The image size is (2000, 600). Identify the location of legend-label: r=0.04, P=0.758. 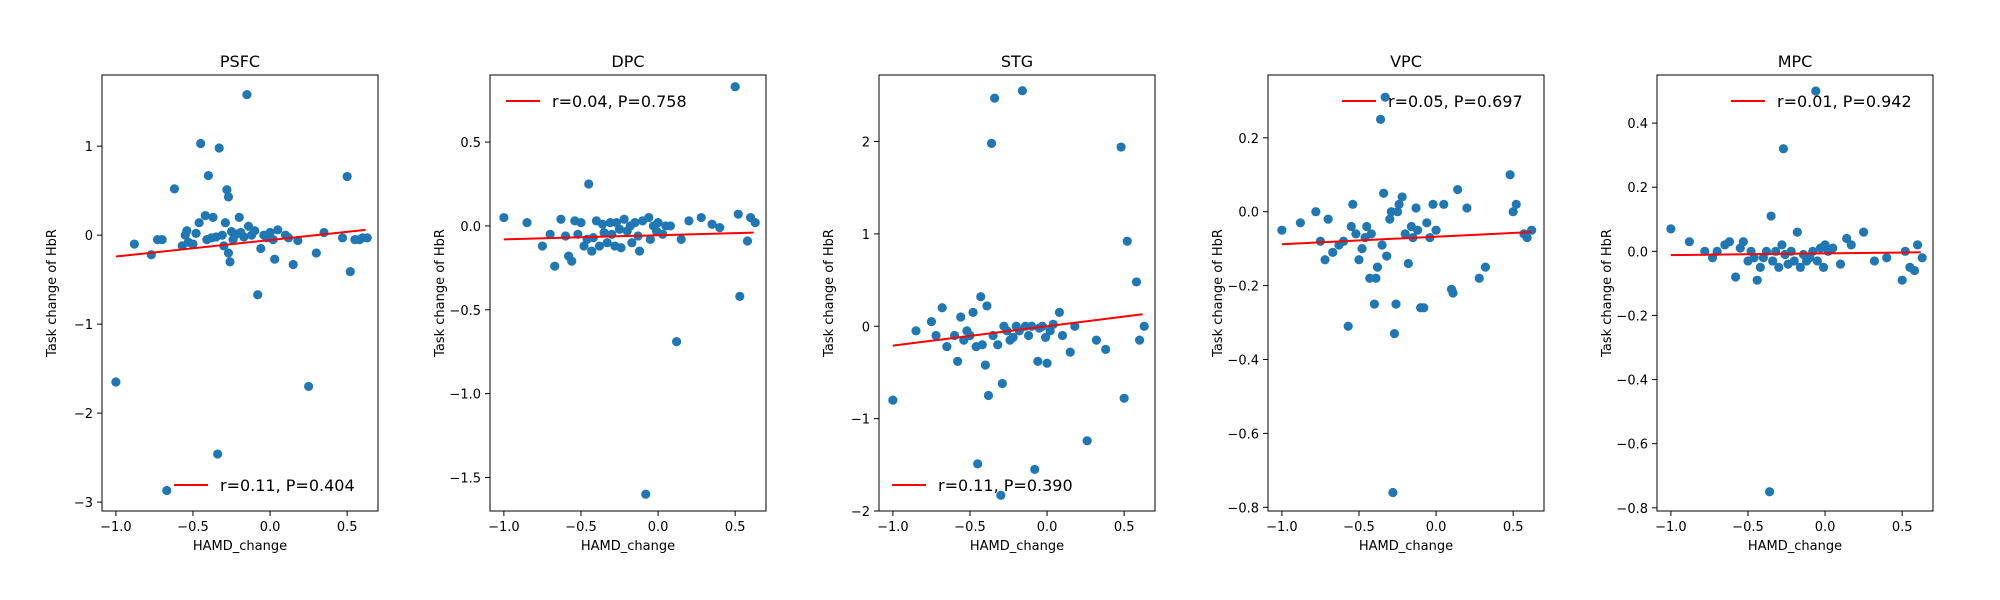
(619, 101).